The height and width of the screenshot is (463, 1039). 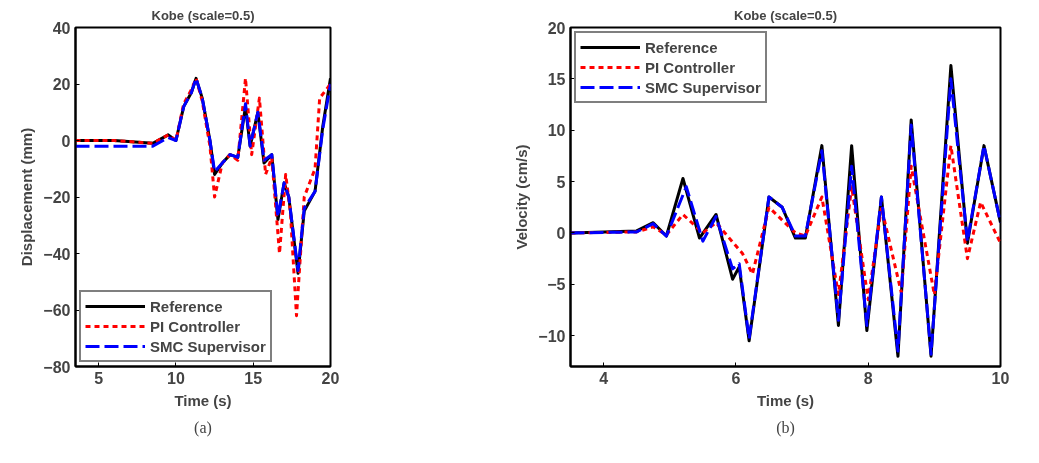 What do you see at coordinates (203, 427) in the screenshot?
I see `text: (a)` at bounding box center [203, 427].